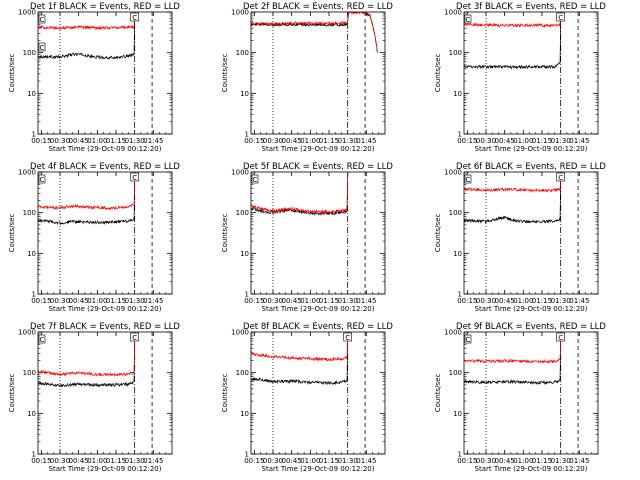 The image size is (640, 480). What do you see at coordinates (531, 327) in the screenshot?
I see `panel-title: Det 9f BLACK = Events, RED = LLD` at bounding box center [531, 327].